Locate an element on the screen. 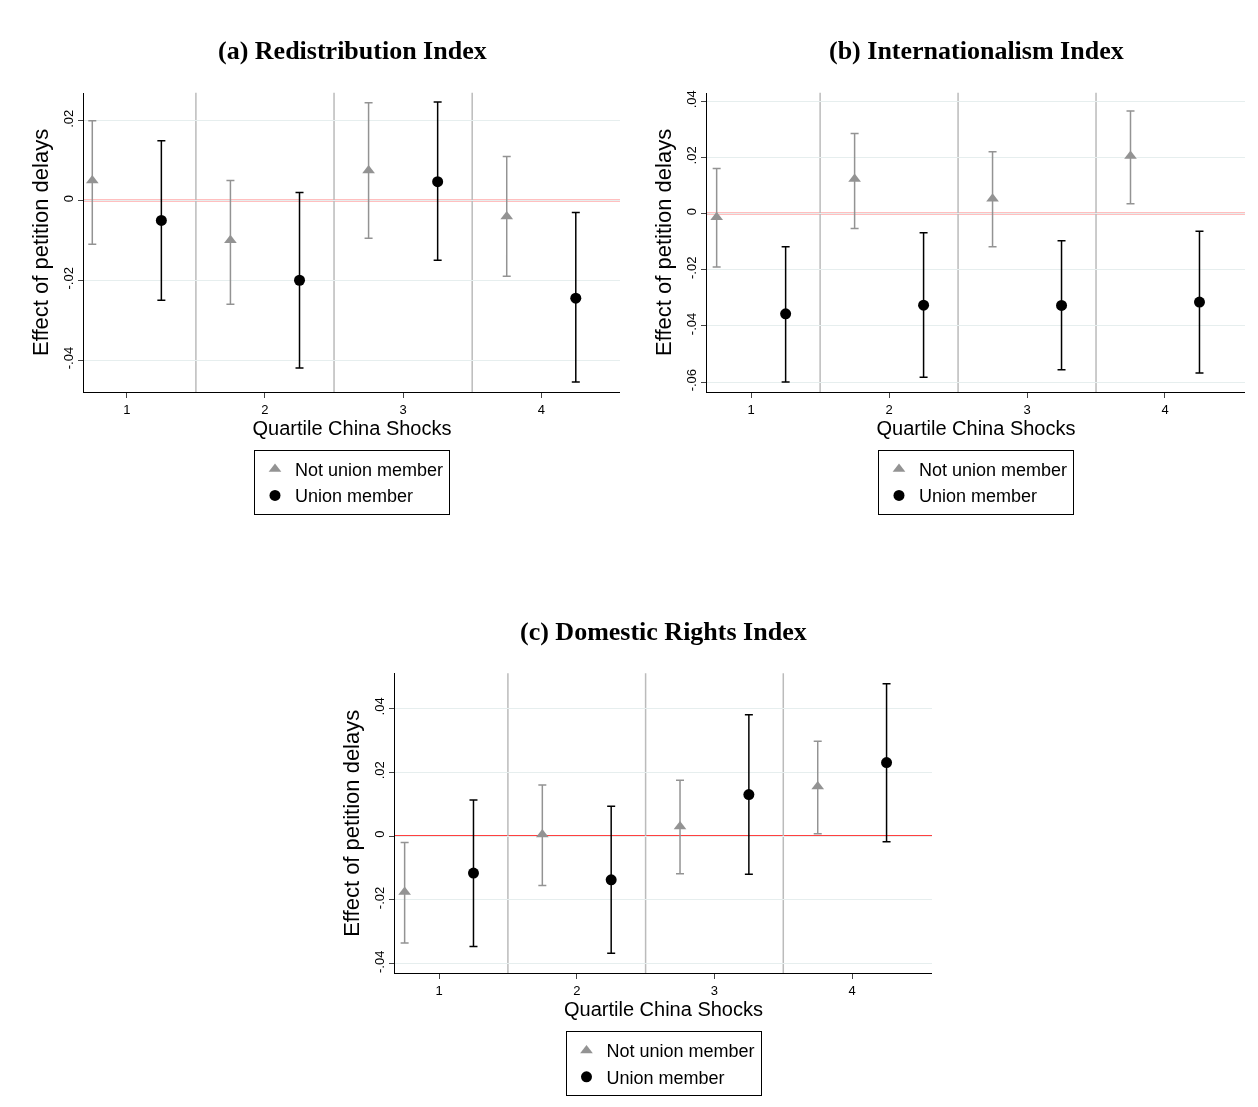 The width and height of the screenshot is (1258, 1107). chart-title: (a) Redistribution Index is located at coordinates (352, 50).